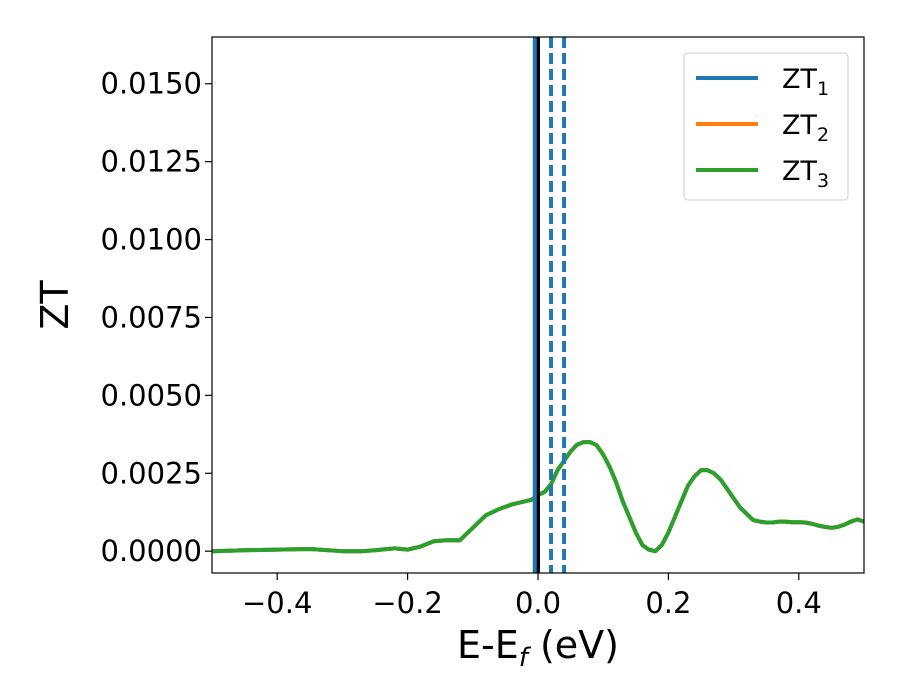 This screenshot has height=700, width=900. I want to click on x-axis: −0.4 −0.2 0.0 0.2 0.4, so click(532, 596).